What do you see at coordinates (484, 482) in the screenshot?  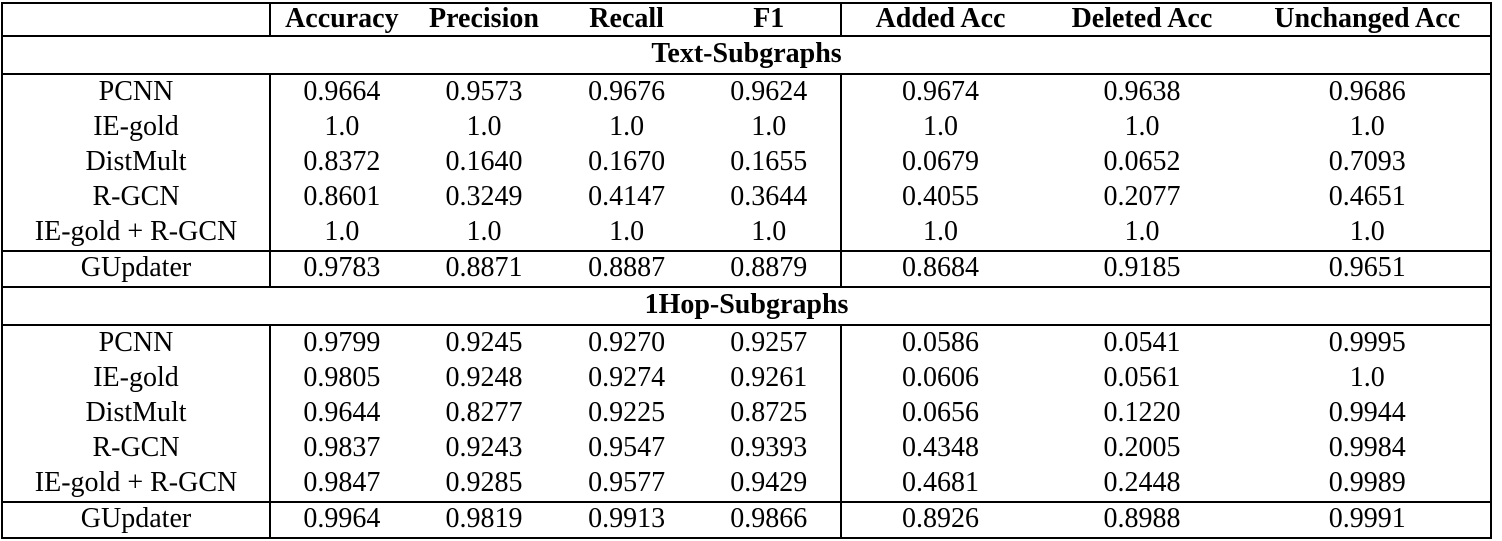 I see `cell-precision: 0.9285` at bounding box center [484, 482].